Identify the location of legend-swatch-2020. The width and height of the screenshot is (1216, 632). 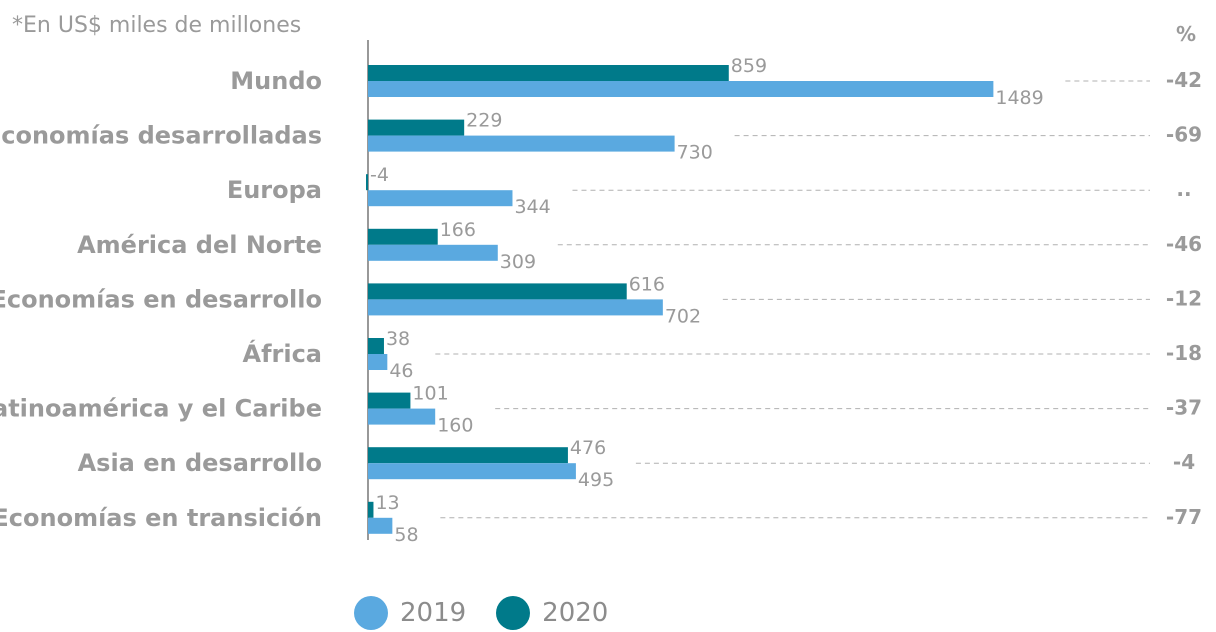
(513, 613).